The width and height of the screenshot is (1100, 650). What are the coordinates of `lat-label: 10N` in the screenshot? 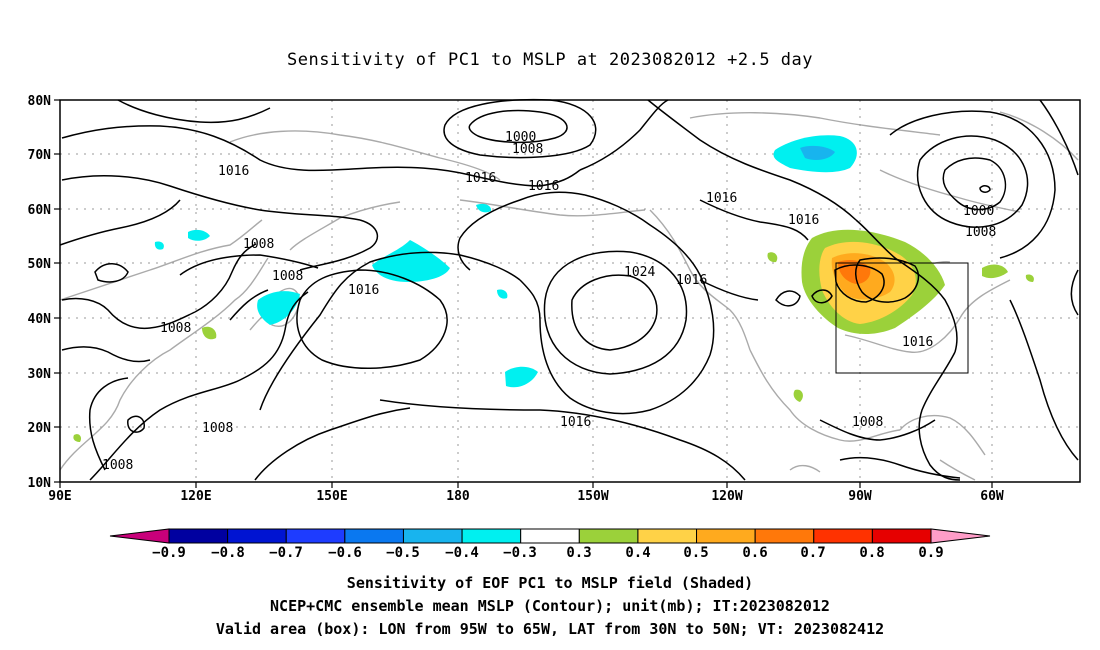 It's located at (40, 483).